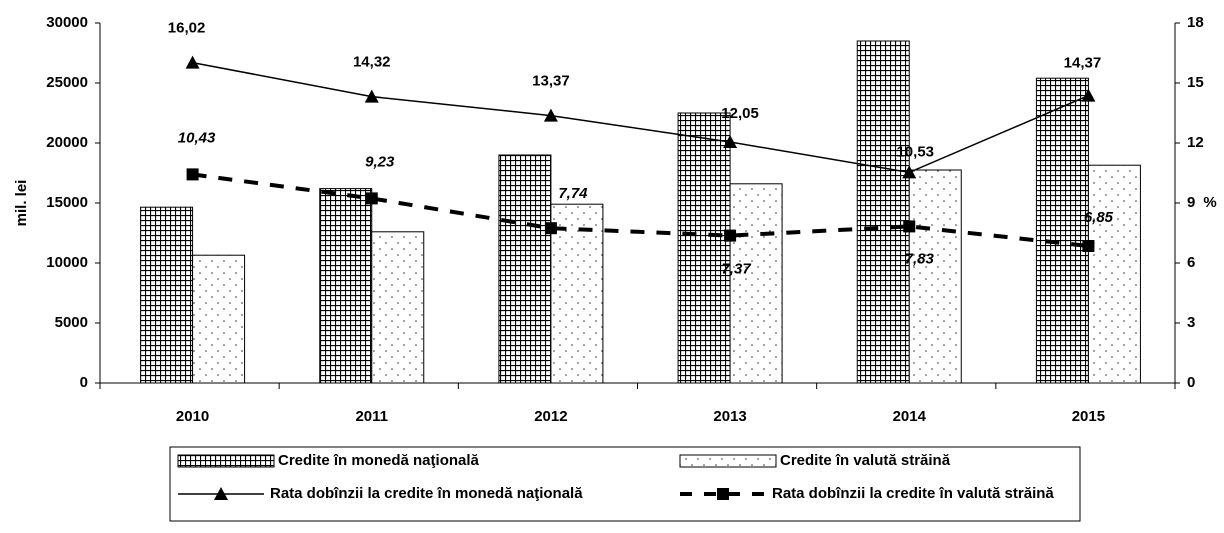 Image resolution: width=1224 pixels, height=533 pixels. I want to click on y-tick-label: 15000, so click(67, 202).